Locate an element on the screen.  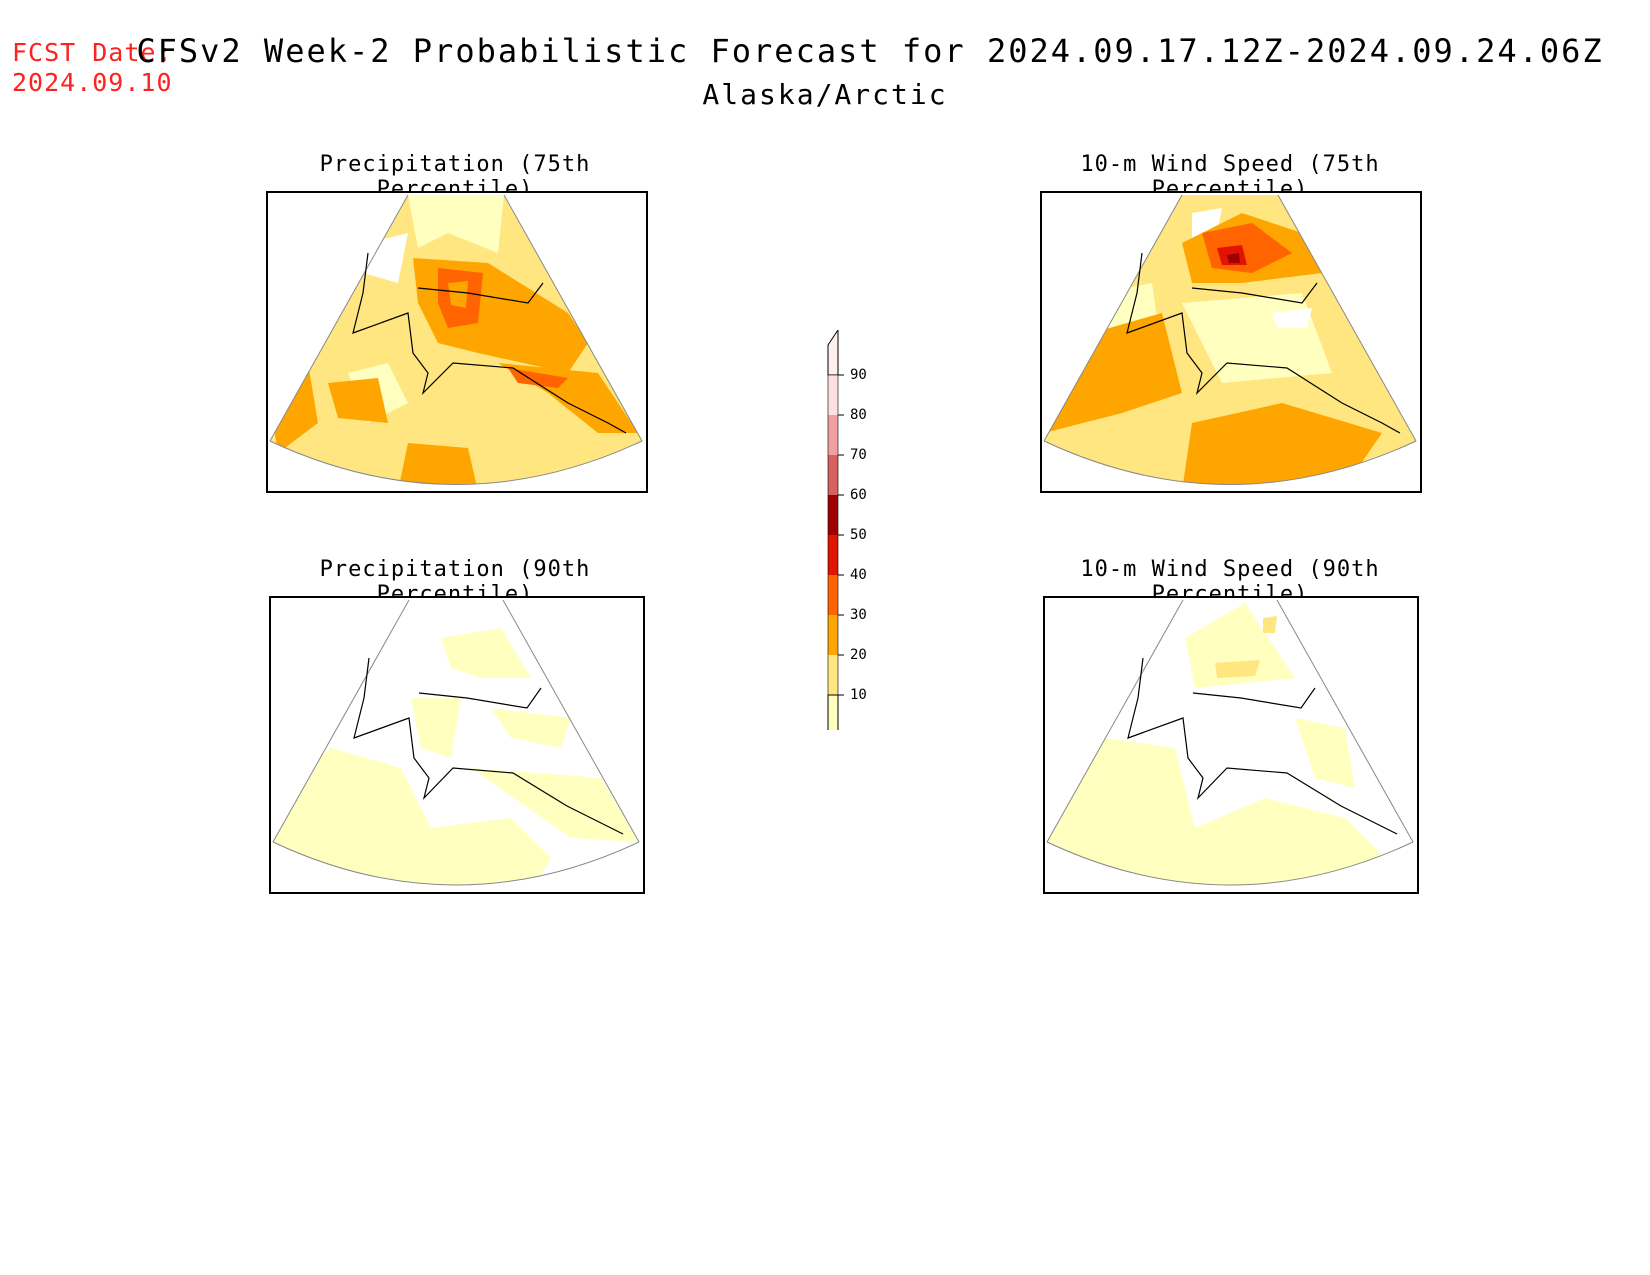
forecast-date-value: 2024.09.10 is located at coordinates (92, 82).